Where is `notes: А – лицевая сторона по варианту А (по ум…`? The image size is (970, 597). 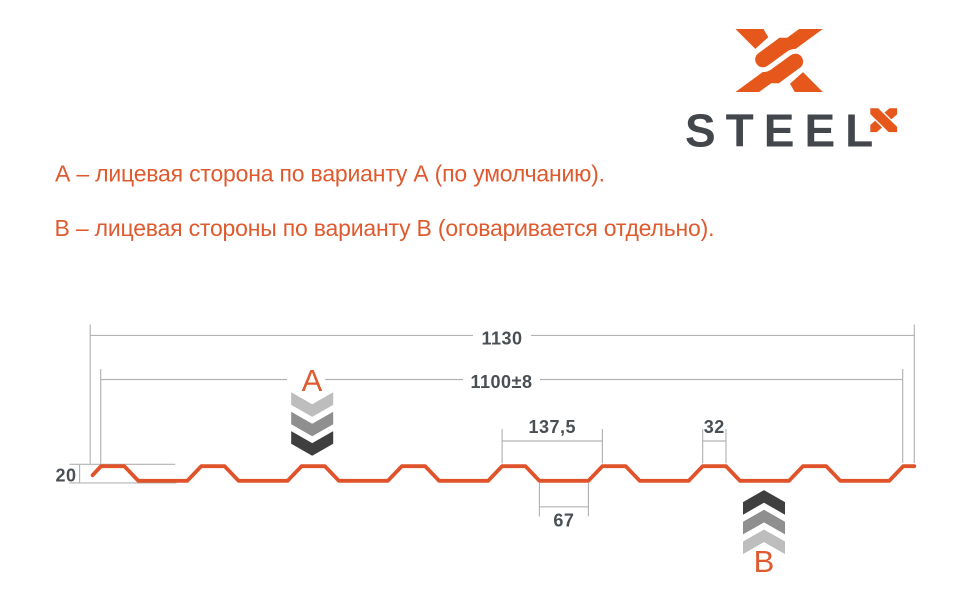
notes: А – лицевая сторона по варианту А (по ум… is located at coordinates (385, 201).